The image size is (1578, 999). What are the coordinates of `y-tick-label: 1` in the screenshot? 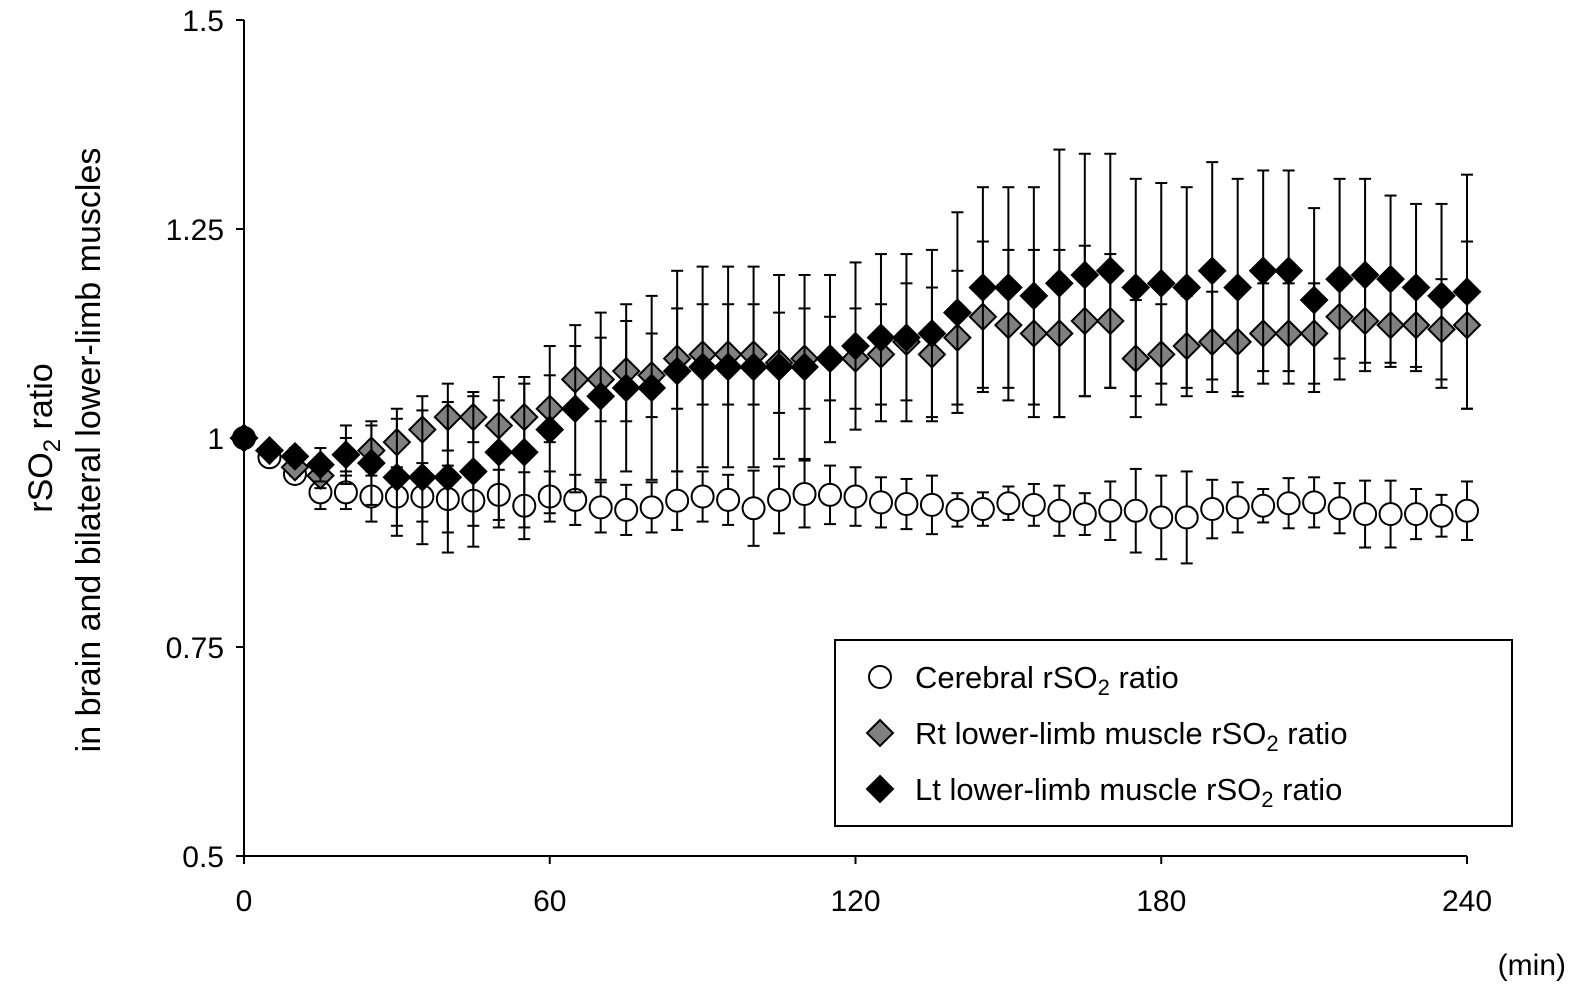 It's located at (215, 439).